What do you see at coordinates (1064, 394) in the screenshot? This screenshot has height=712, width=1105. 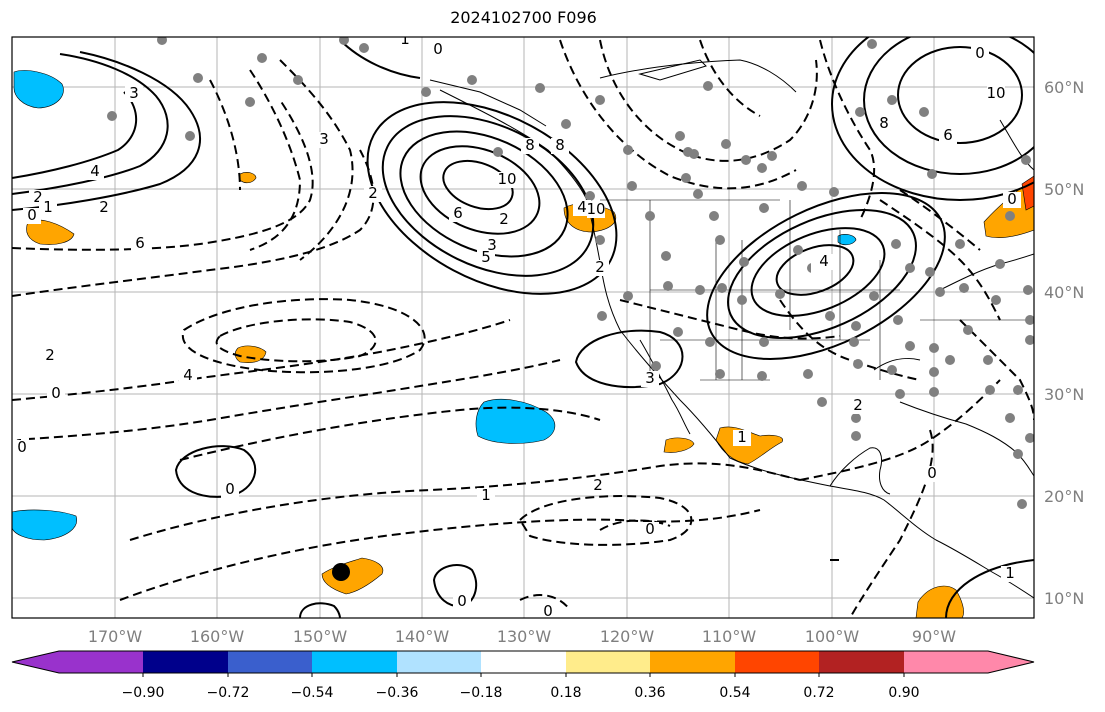 I see `lat-label: 30°N` at bounding box center [1064, 394].